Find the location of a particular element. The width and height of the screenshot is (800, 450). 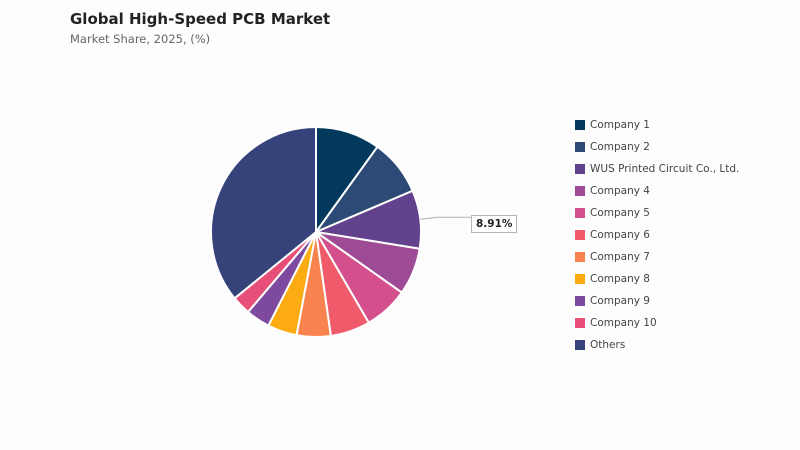

legend-item: WUS Printed Circuit Co., Ltd. is located at coordinates (657, 169).